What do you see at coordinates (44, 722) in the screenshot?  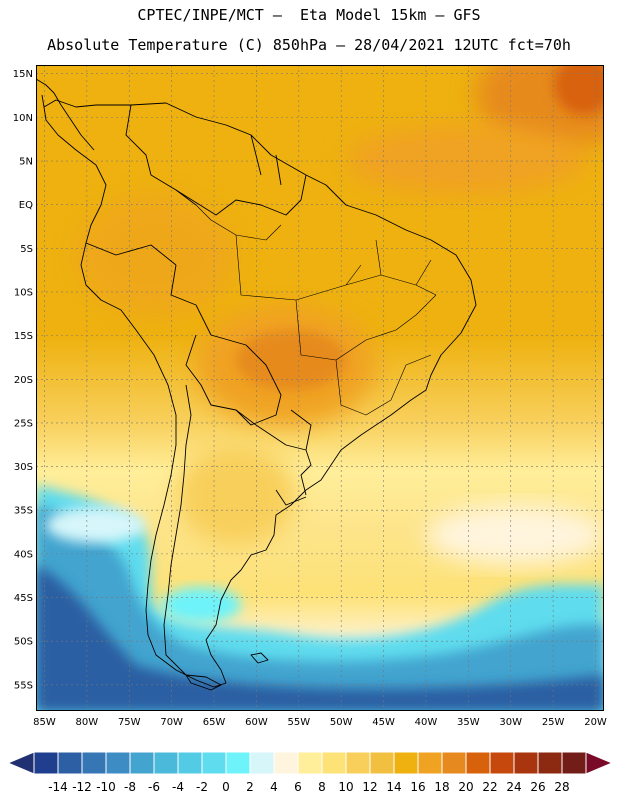 I see `lon-tick-label: 85W` at bounding box center [44, 722].